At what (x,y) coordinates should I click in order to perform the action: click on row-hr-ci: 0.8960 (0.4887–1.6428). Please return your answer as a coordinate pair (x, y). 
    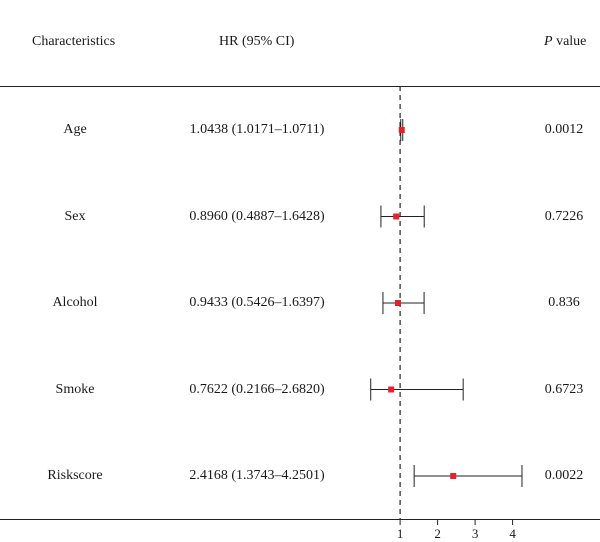
    Looking at the image, I should click on (257, 216).